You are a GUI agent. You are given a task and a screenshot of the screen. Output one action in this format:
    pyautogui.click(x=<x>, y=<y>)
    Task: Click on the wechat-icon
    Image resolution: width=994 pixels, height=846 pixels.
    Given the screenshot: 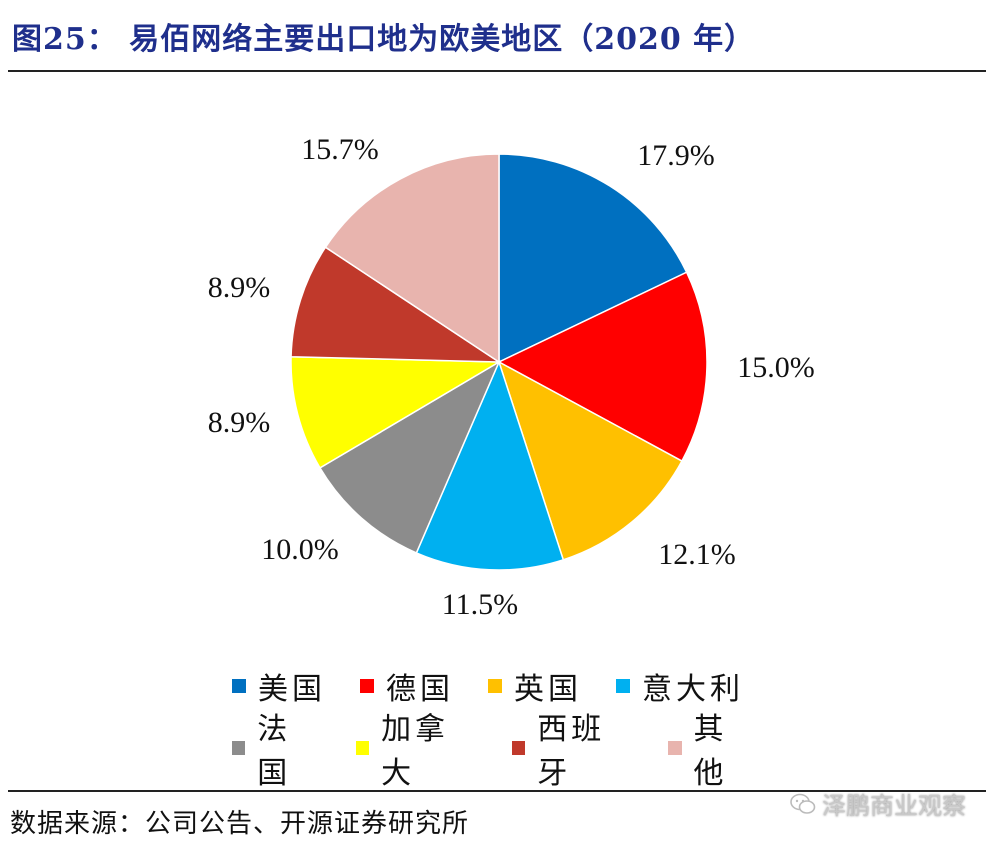 What is the action you would take?
    pyautogui.click(x=803, y=803)
    